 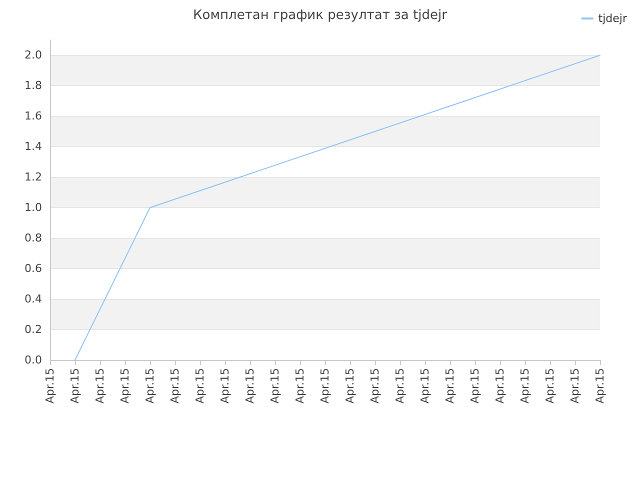 I want to click on y-tick-label: 0.0, so click(x=33, y=360).